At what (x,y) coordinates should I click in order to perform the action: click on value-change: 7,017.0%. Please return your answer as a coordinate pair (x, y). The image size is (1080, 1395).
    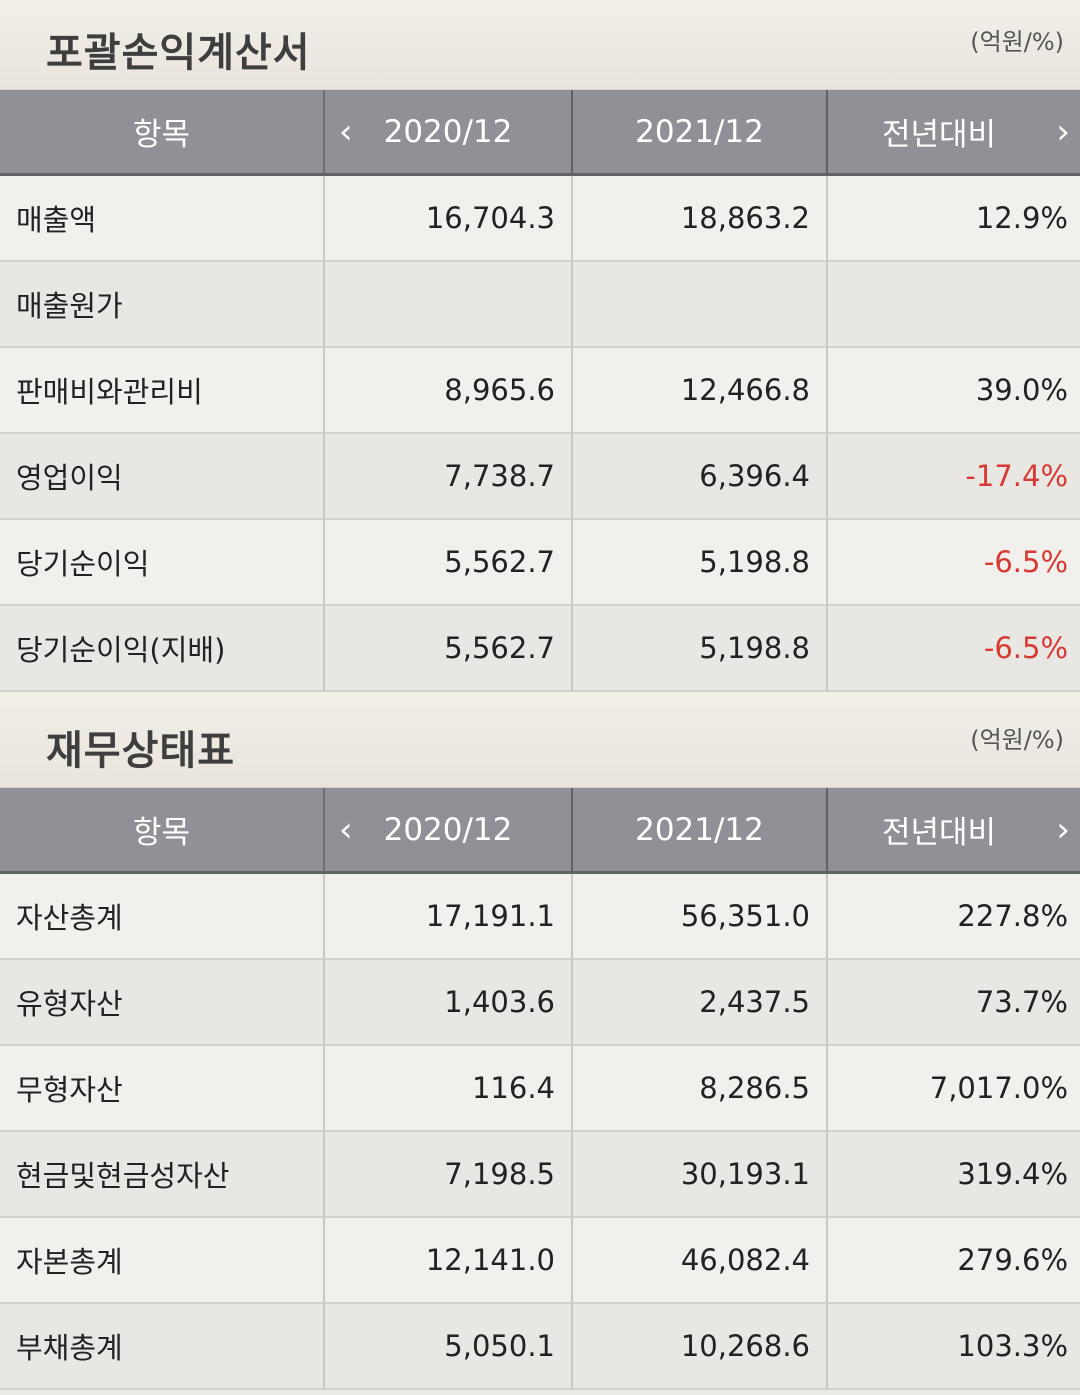
    Looking at the image, I should click on (954, 1089).